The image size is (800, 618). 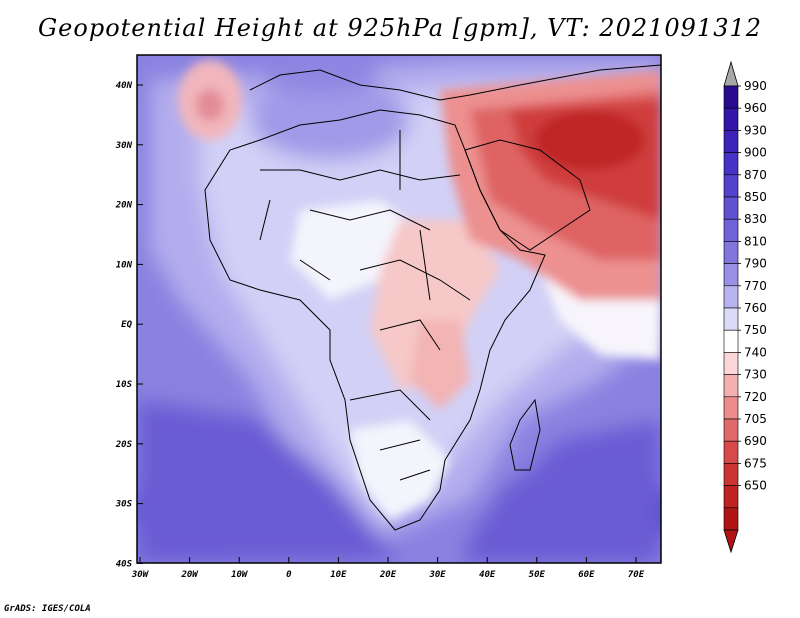 I want to click on colorbar-level-label: 960, so click(x=755, y=108).